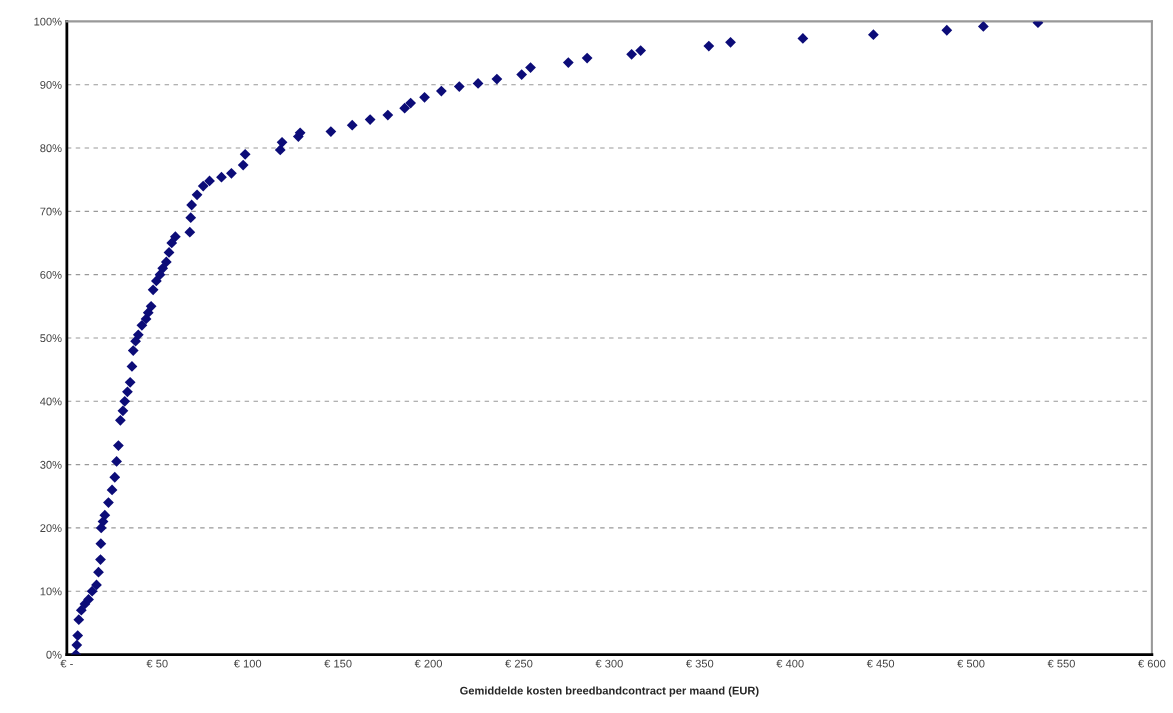 The width and height of the screenshot is (1173, 713). Describe the element at coordinates (880, 663) in the screenshot. I see `x-tick-label: € 450` at that location.